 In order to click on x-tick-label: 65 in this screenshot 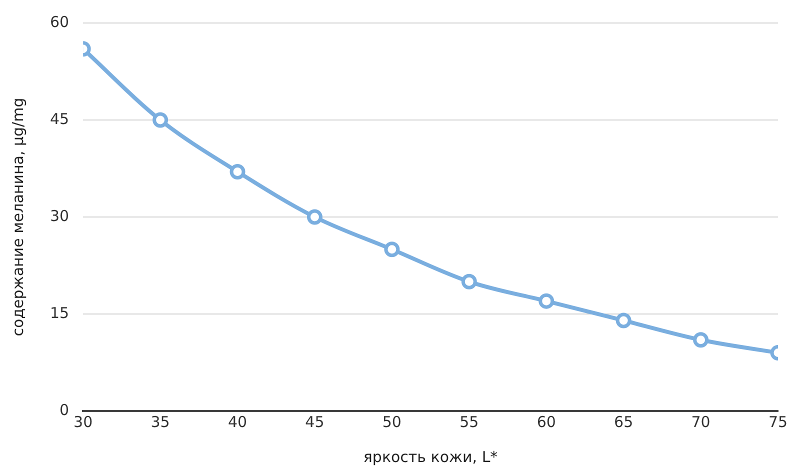, I will do `click(624, 421)`.